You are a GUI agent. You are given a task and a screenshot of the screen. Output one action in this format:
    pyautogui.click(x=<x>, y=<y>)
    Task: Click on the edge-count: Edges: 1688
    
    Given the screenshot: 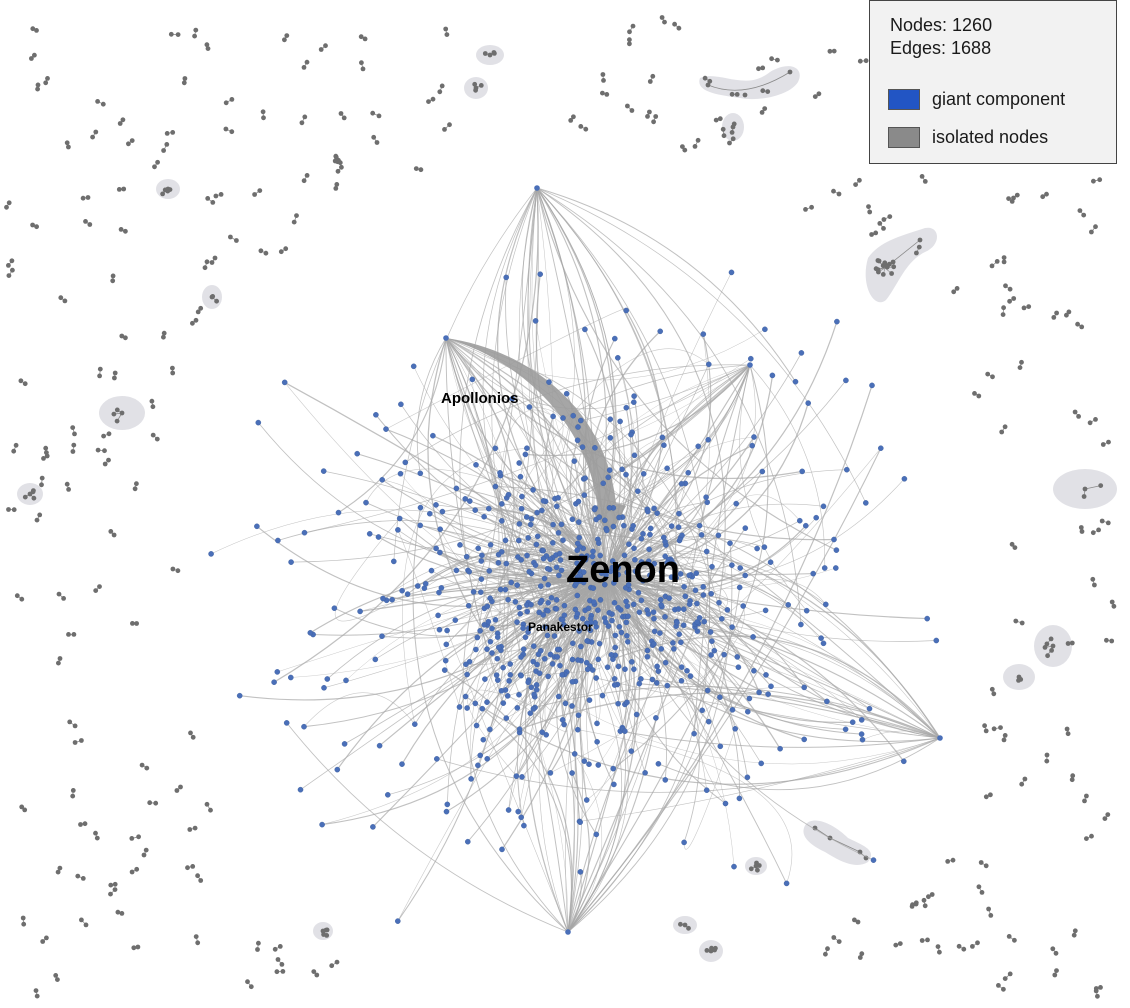 What is the action you would take?
    pyautogui.click(x=941, y=48)
    